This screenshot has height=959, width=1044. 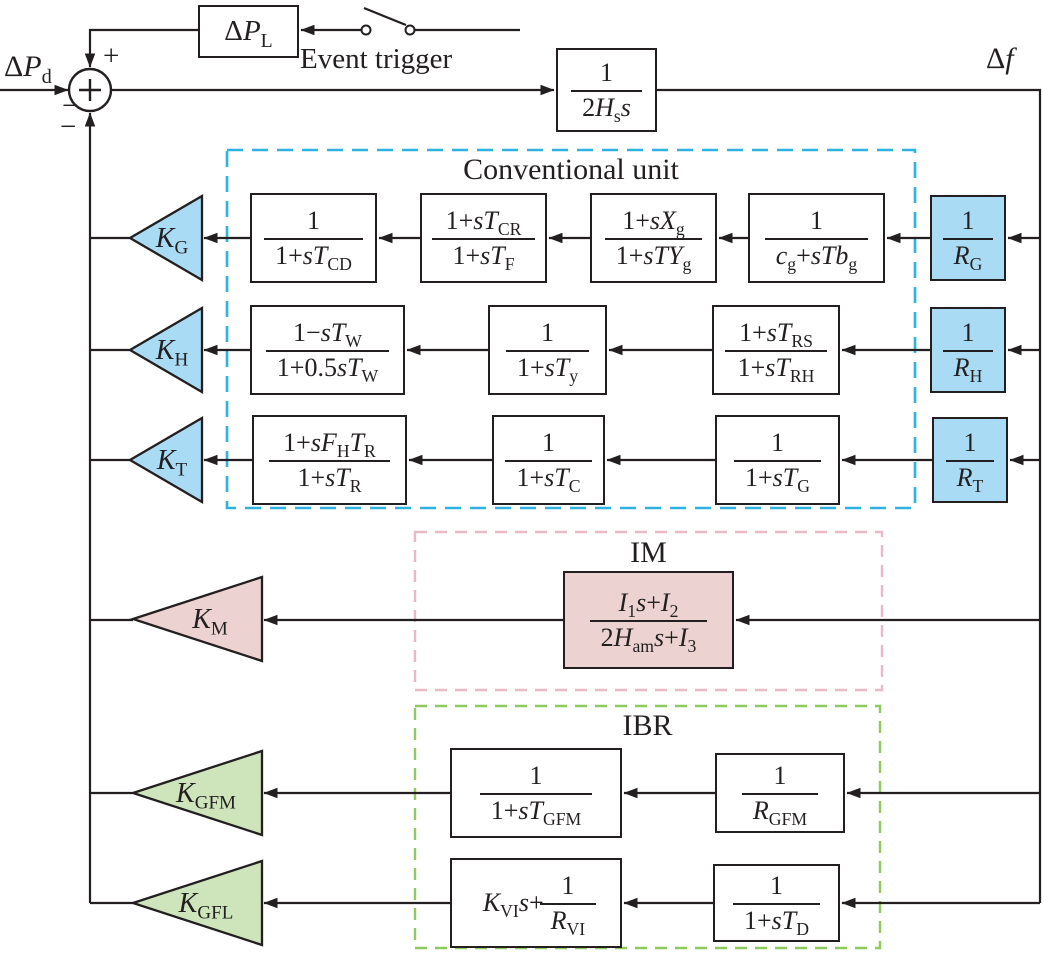 What do you see at coordinates (571, 169) in the screenshot?
I see `conventional-unit-title: Conventional unit` at bounding box center [571, 169].